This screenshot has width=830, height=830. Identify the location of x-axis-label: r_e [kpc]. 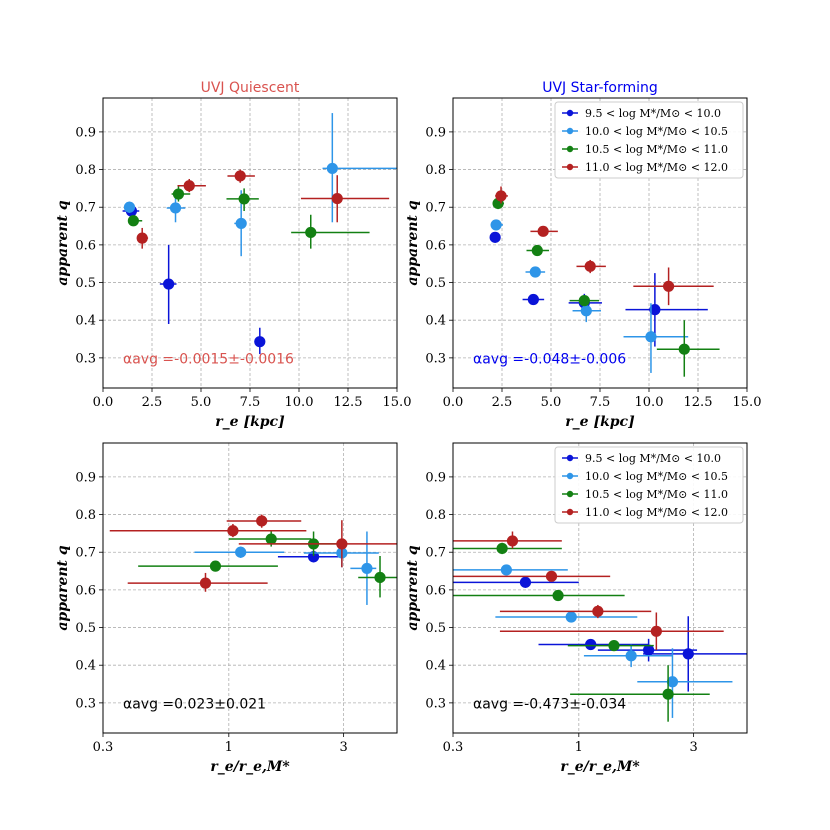
(600, 422).